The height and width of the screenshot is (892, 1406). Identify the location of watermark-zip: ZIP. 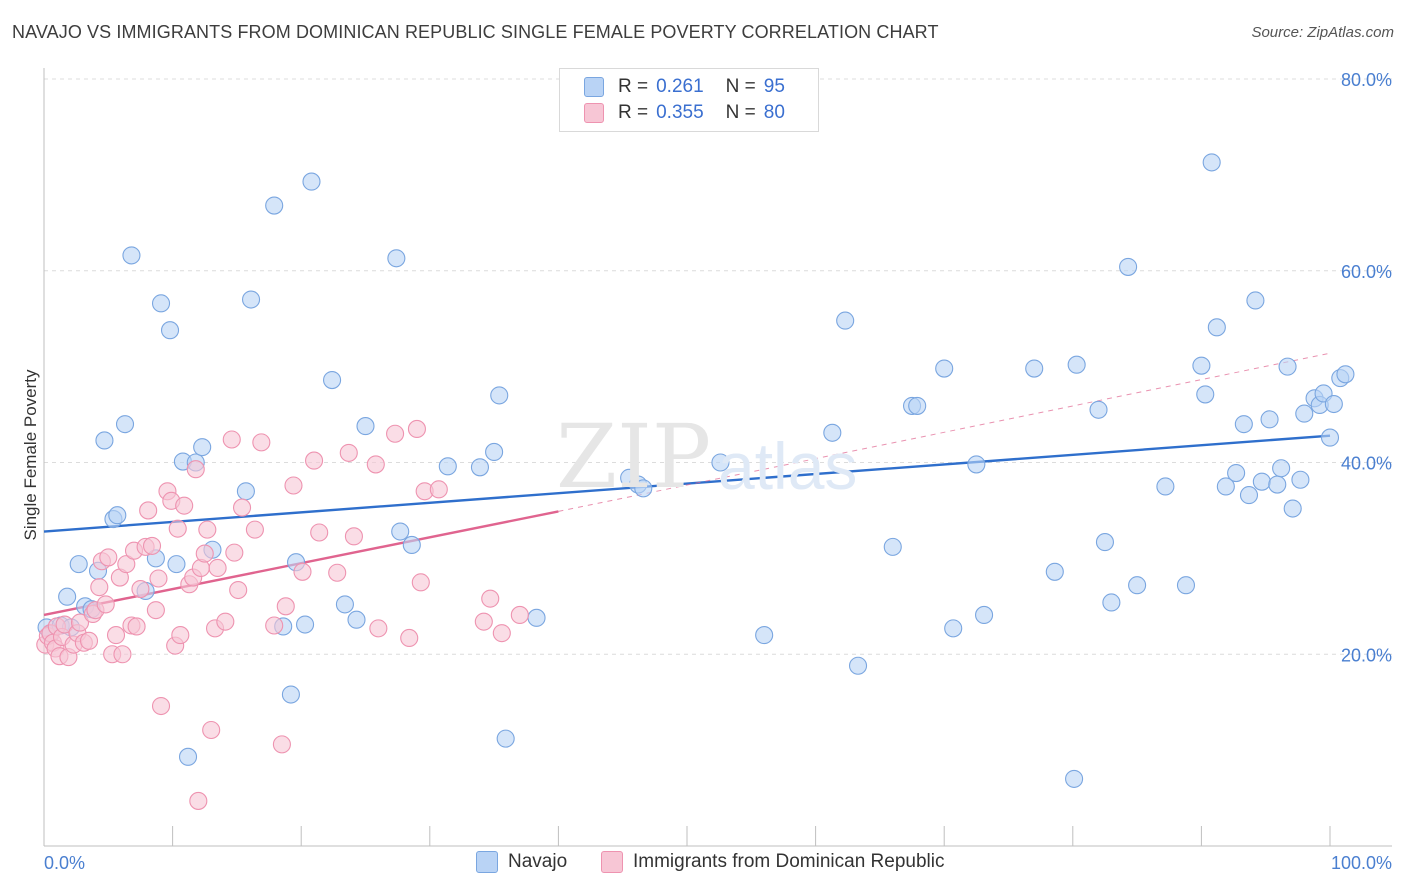
(633, 456).